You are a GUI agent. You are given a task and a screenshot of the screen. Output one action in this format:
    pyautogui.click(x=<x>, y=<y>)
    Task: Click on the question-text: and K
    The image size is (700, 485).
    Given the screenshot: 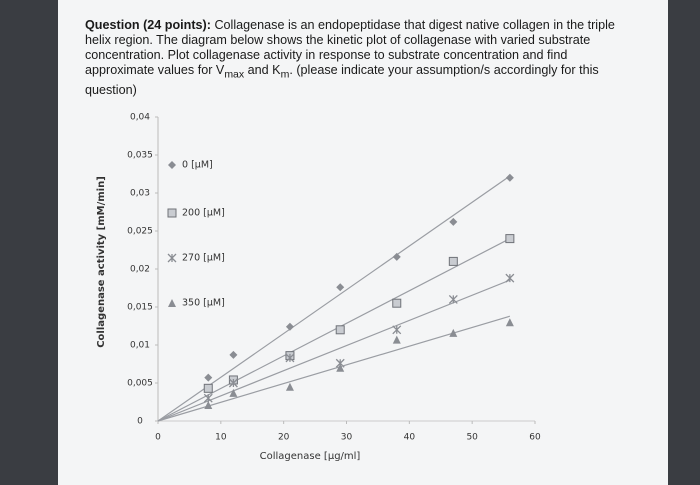 What is the action you would take?
    pyautogui.click(x=262, y=70)
    